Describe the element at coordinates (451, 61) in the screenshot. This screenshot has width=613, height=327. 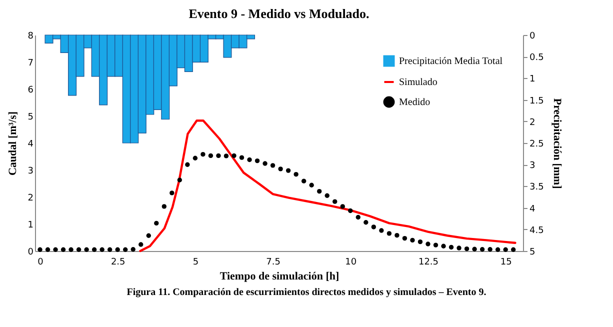
I see `legend-label: Precipitación Media Total` at that location.